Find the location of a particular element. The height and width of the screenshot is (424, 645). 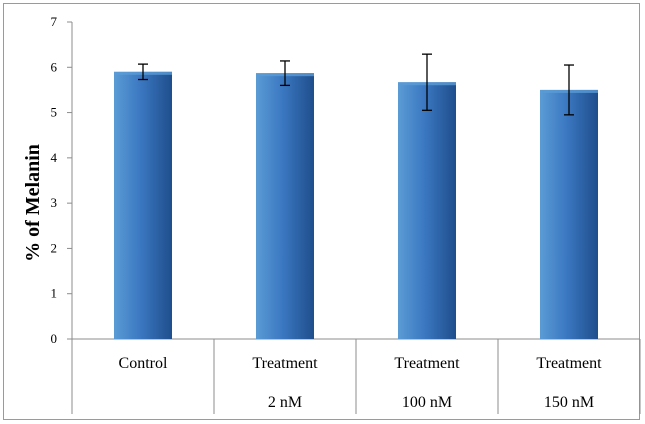

y-tick-label: 4 is located at coordinates (54, 157).